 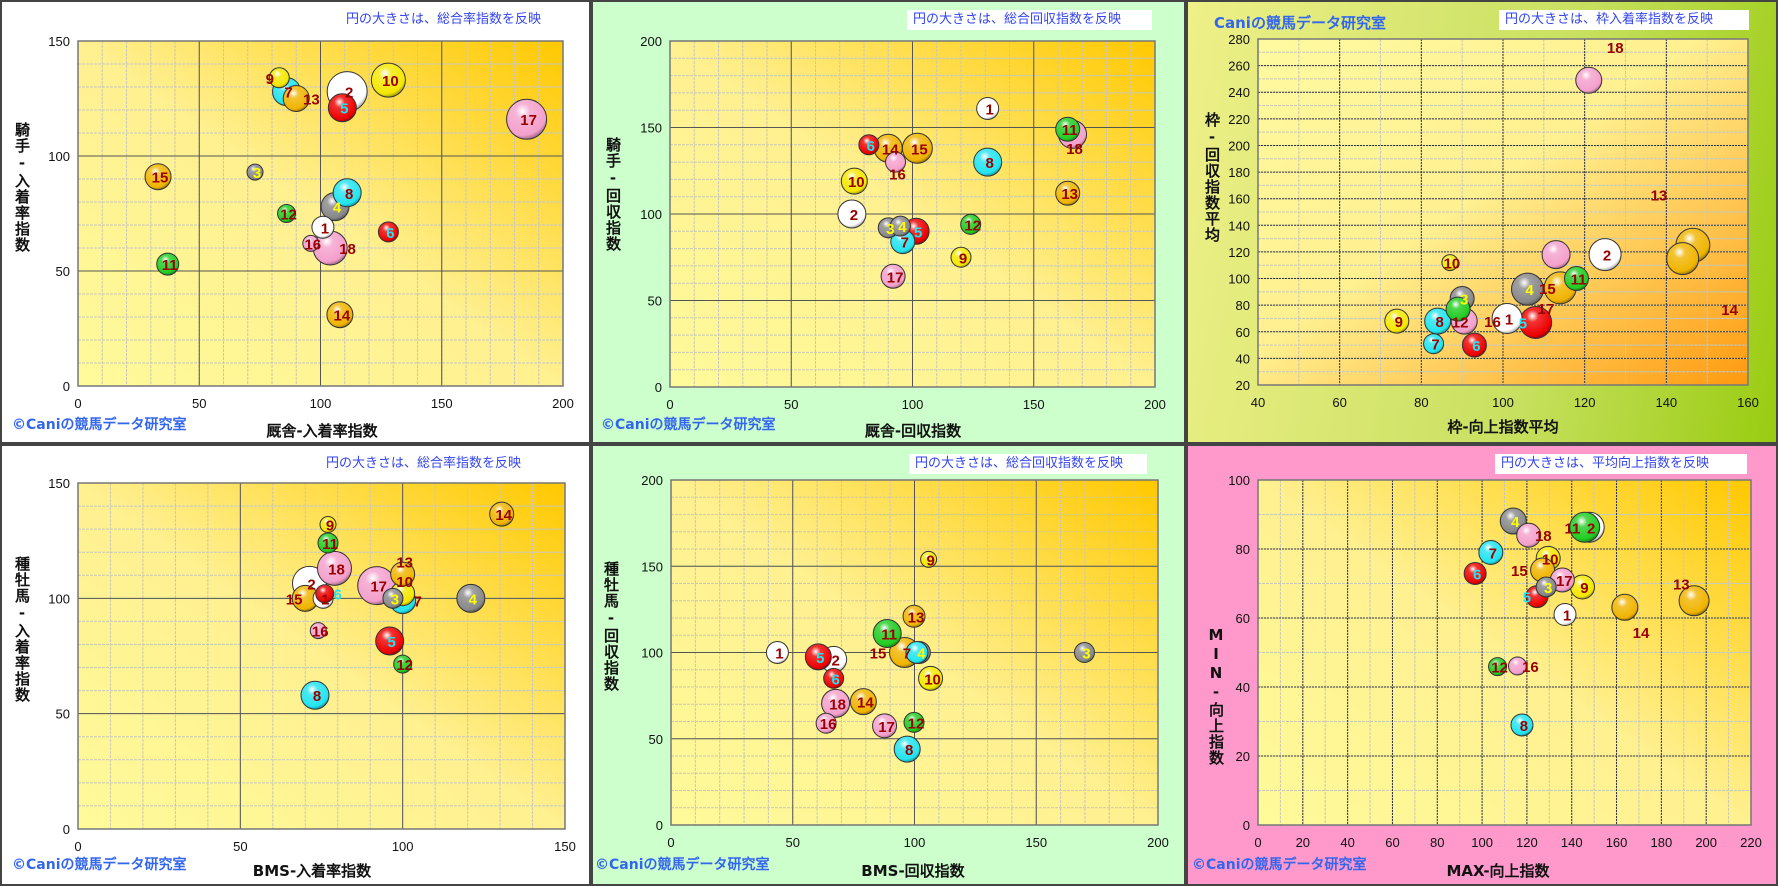 I want to click on y-tick-label: 260, so click(x=1239, y=66).